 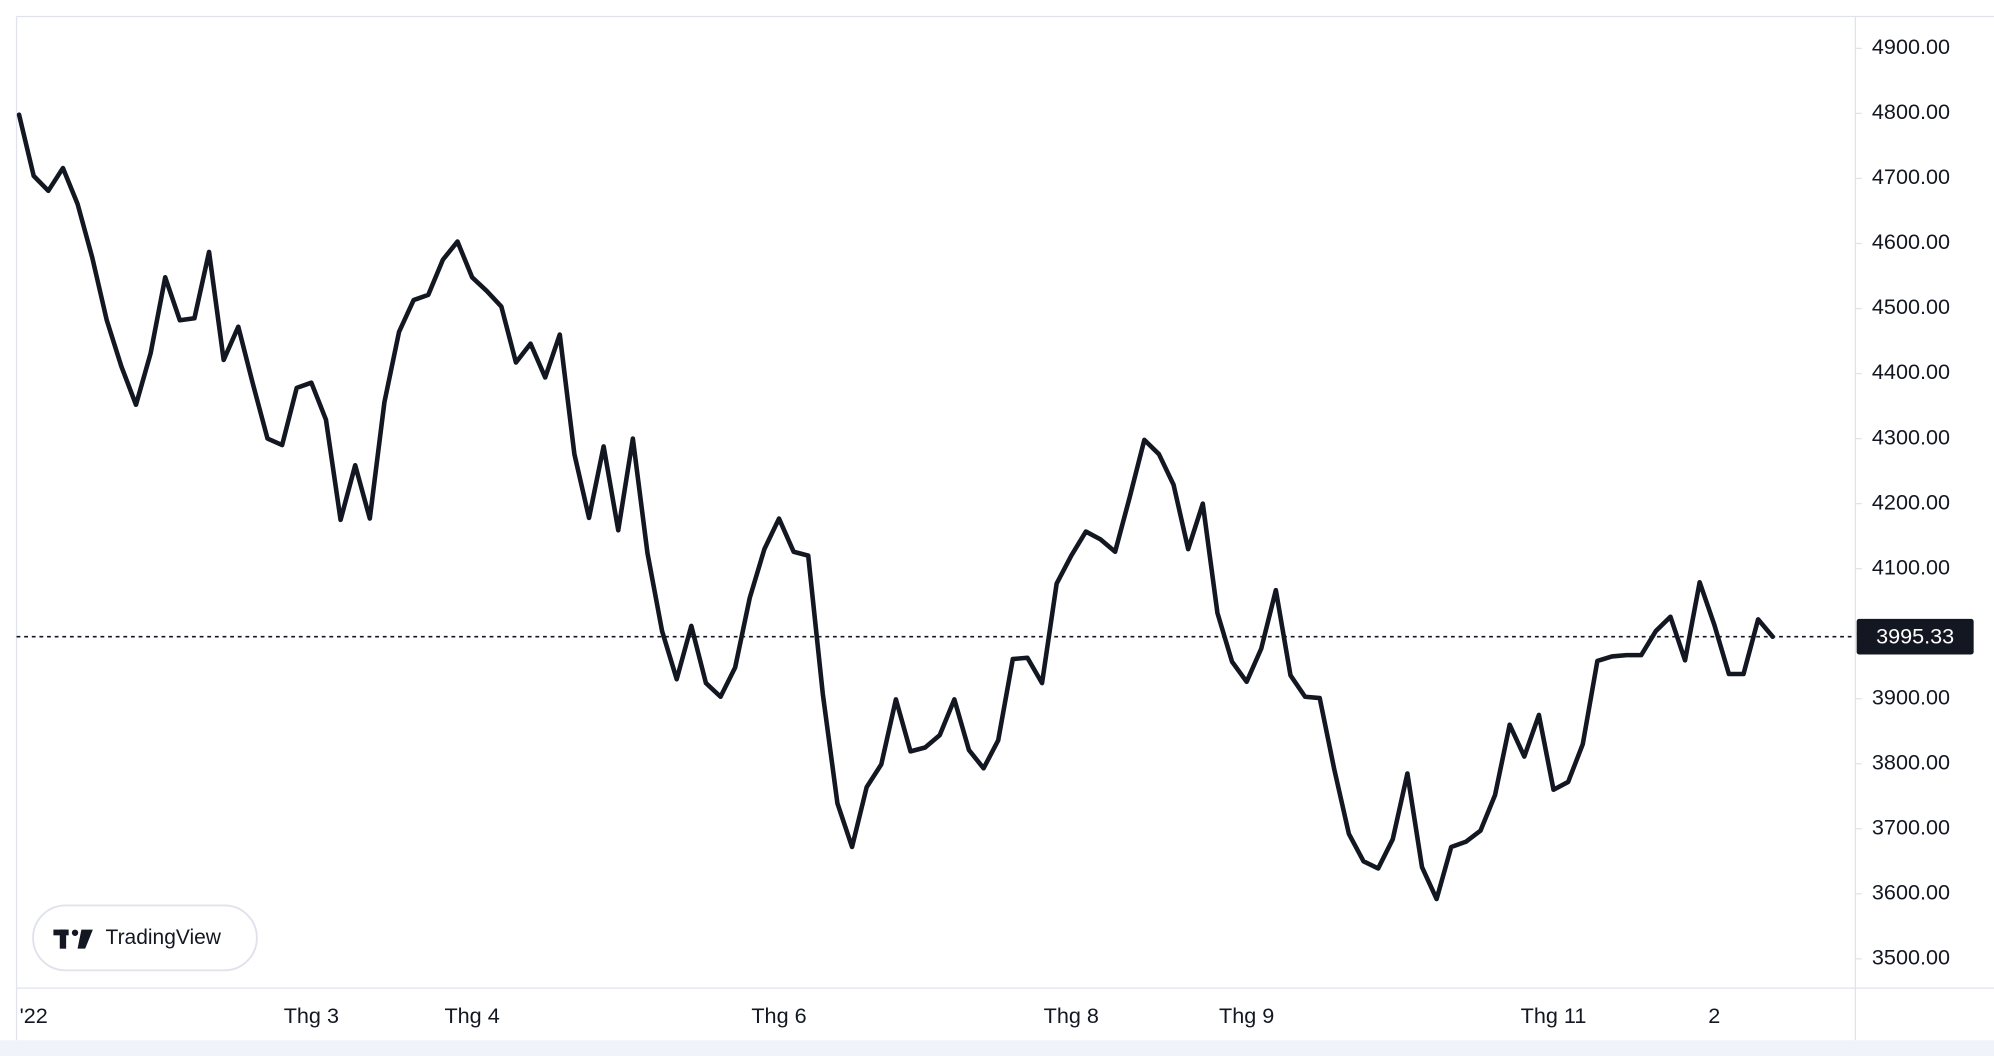 I want to click on x-tick-label: Thg 9, so click(x=1246, y=1015).